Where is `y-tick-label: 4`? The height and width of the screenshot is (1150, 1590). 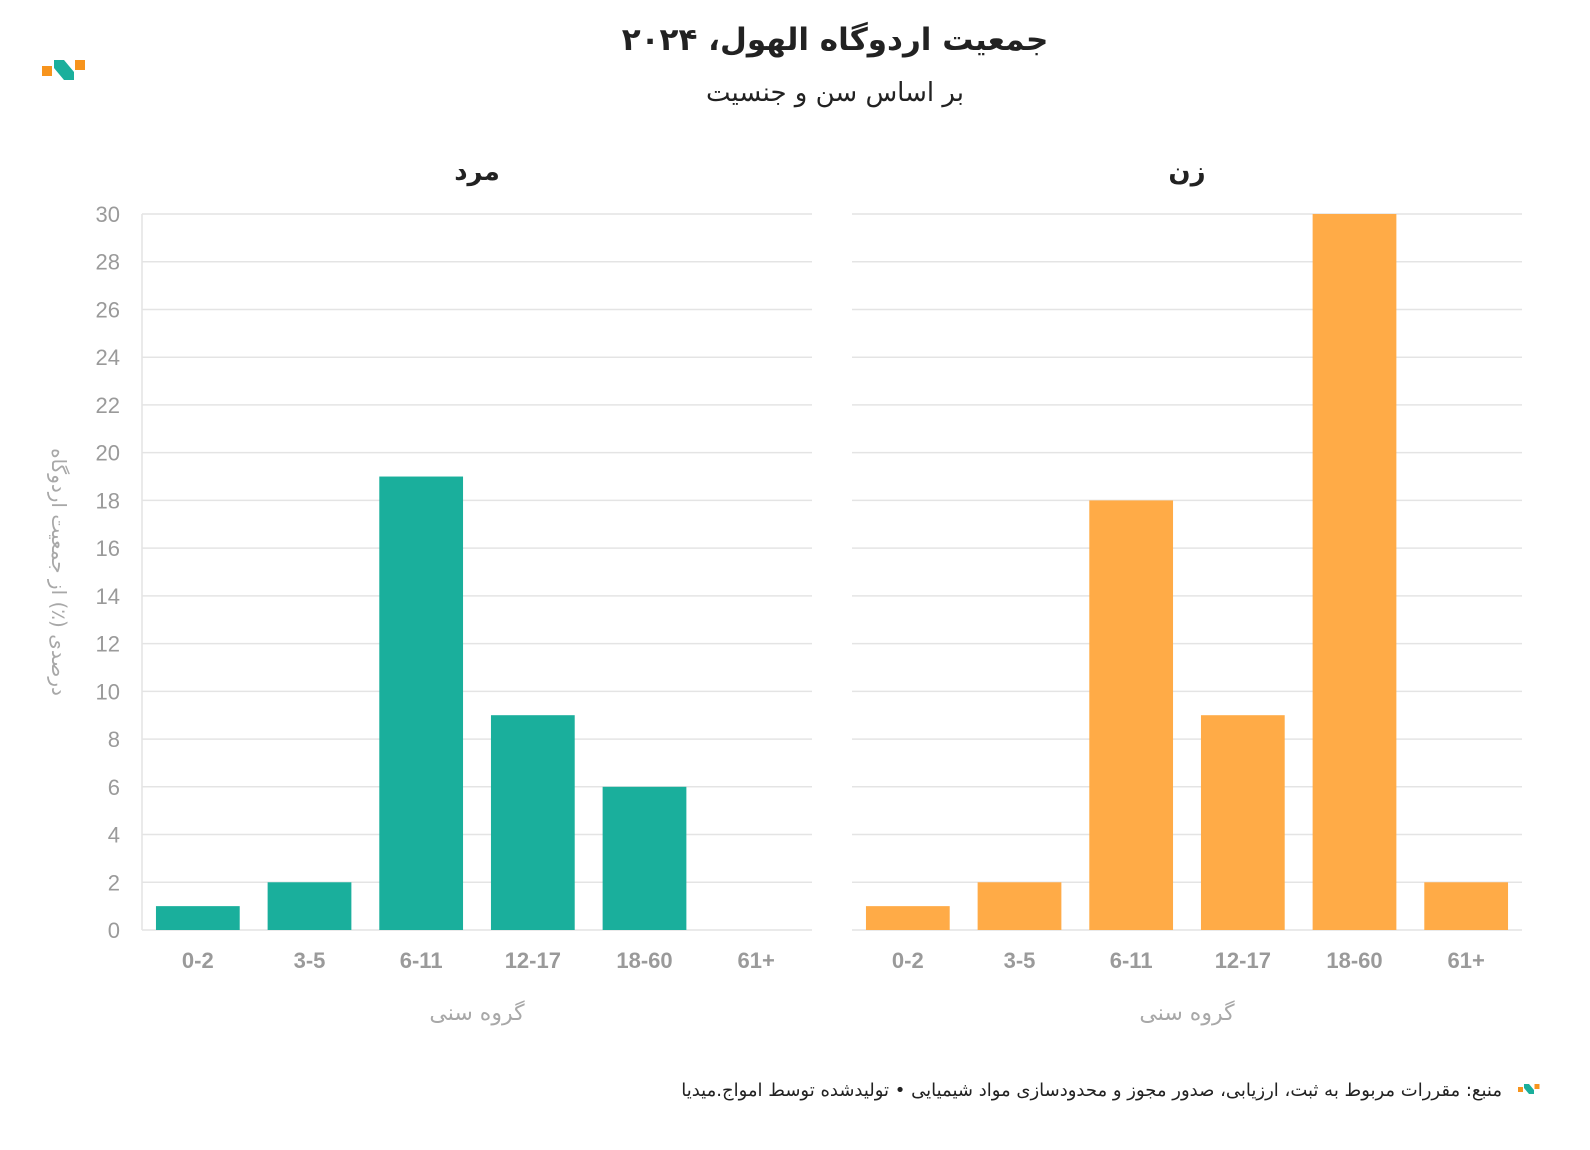 y-tick-label: 4 is located at coordinates (114, 835).